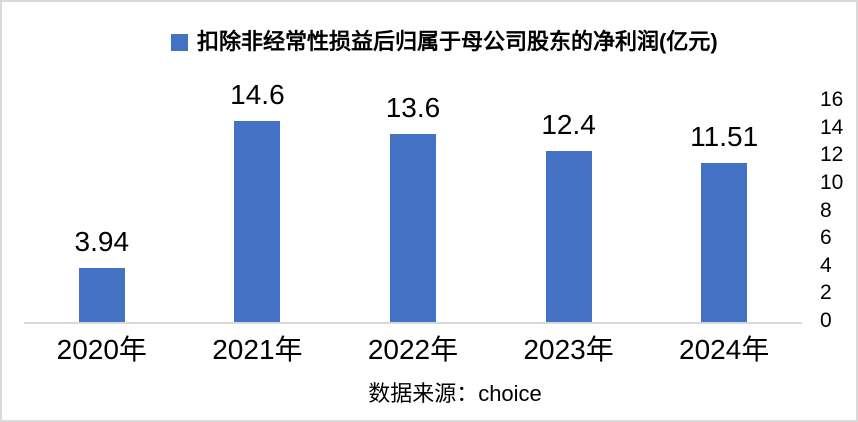 The height and width of the screenshot is (422, 858). What do you see at coordinates (457, 41) in the screenshot?
I see `legend-label: 扣除非经常性损益后归属于母公司股东的净利润(亿元)` at bounding box center [457, 41].